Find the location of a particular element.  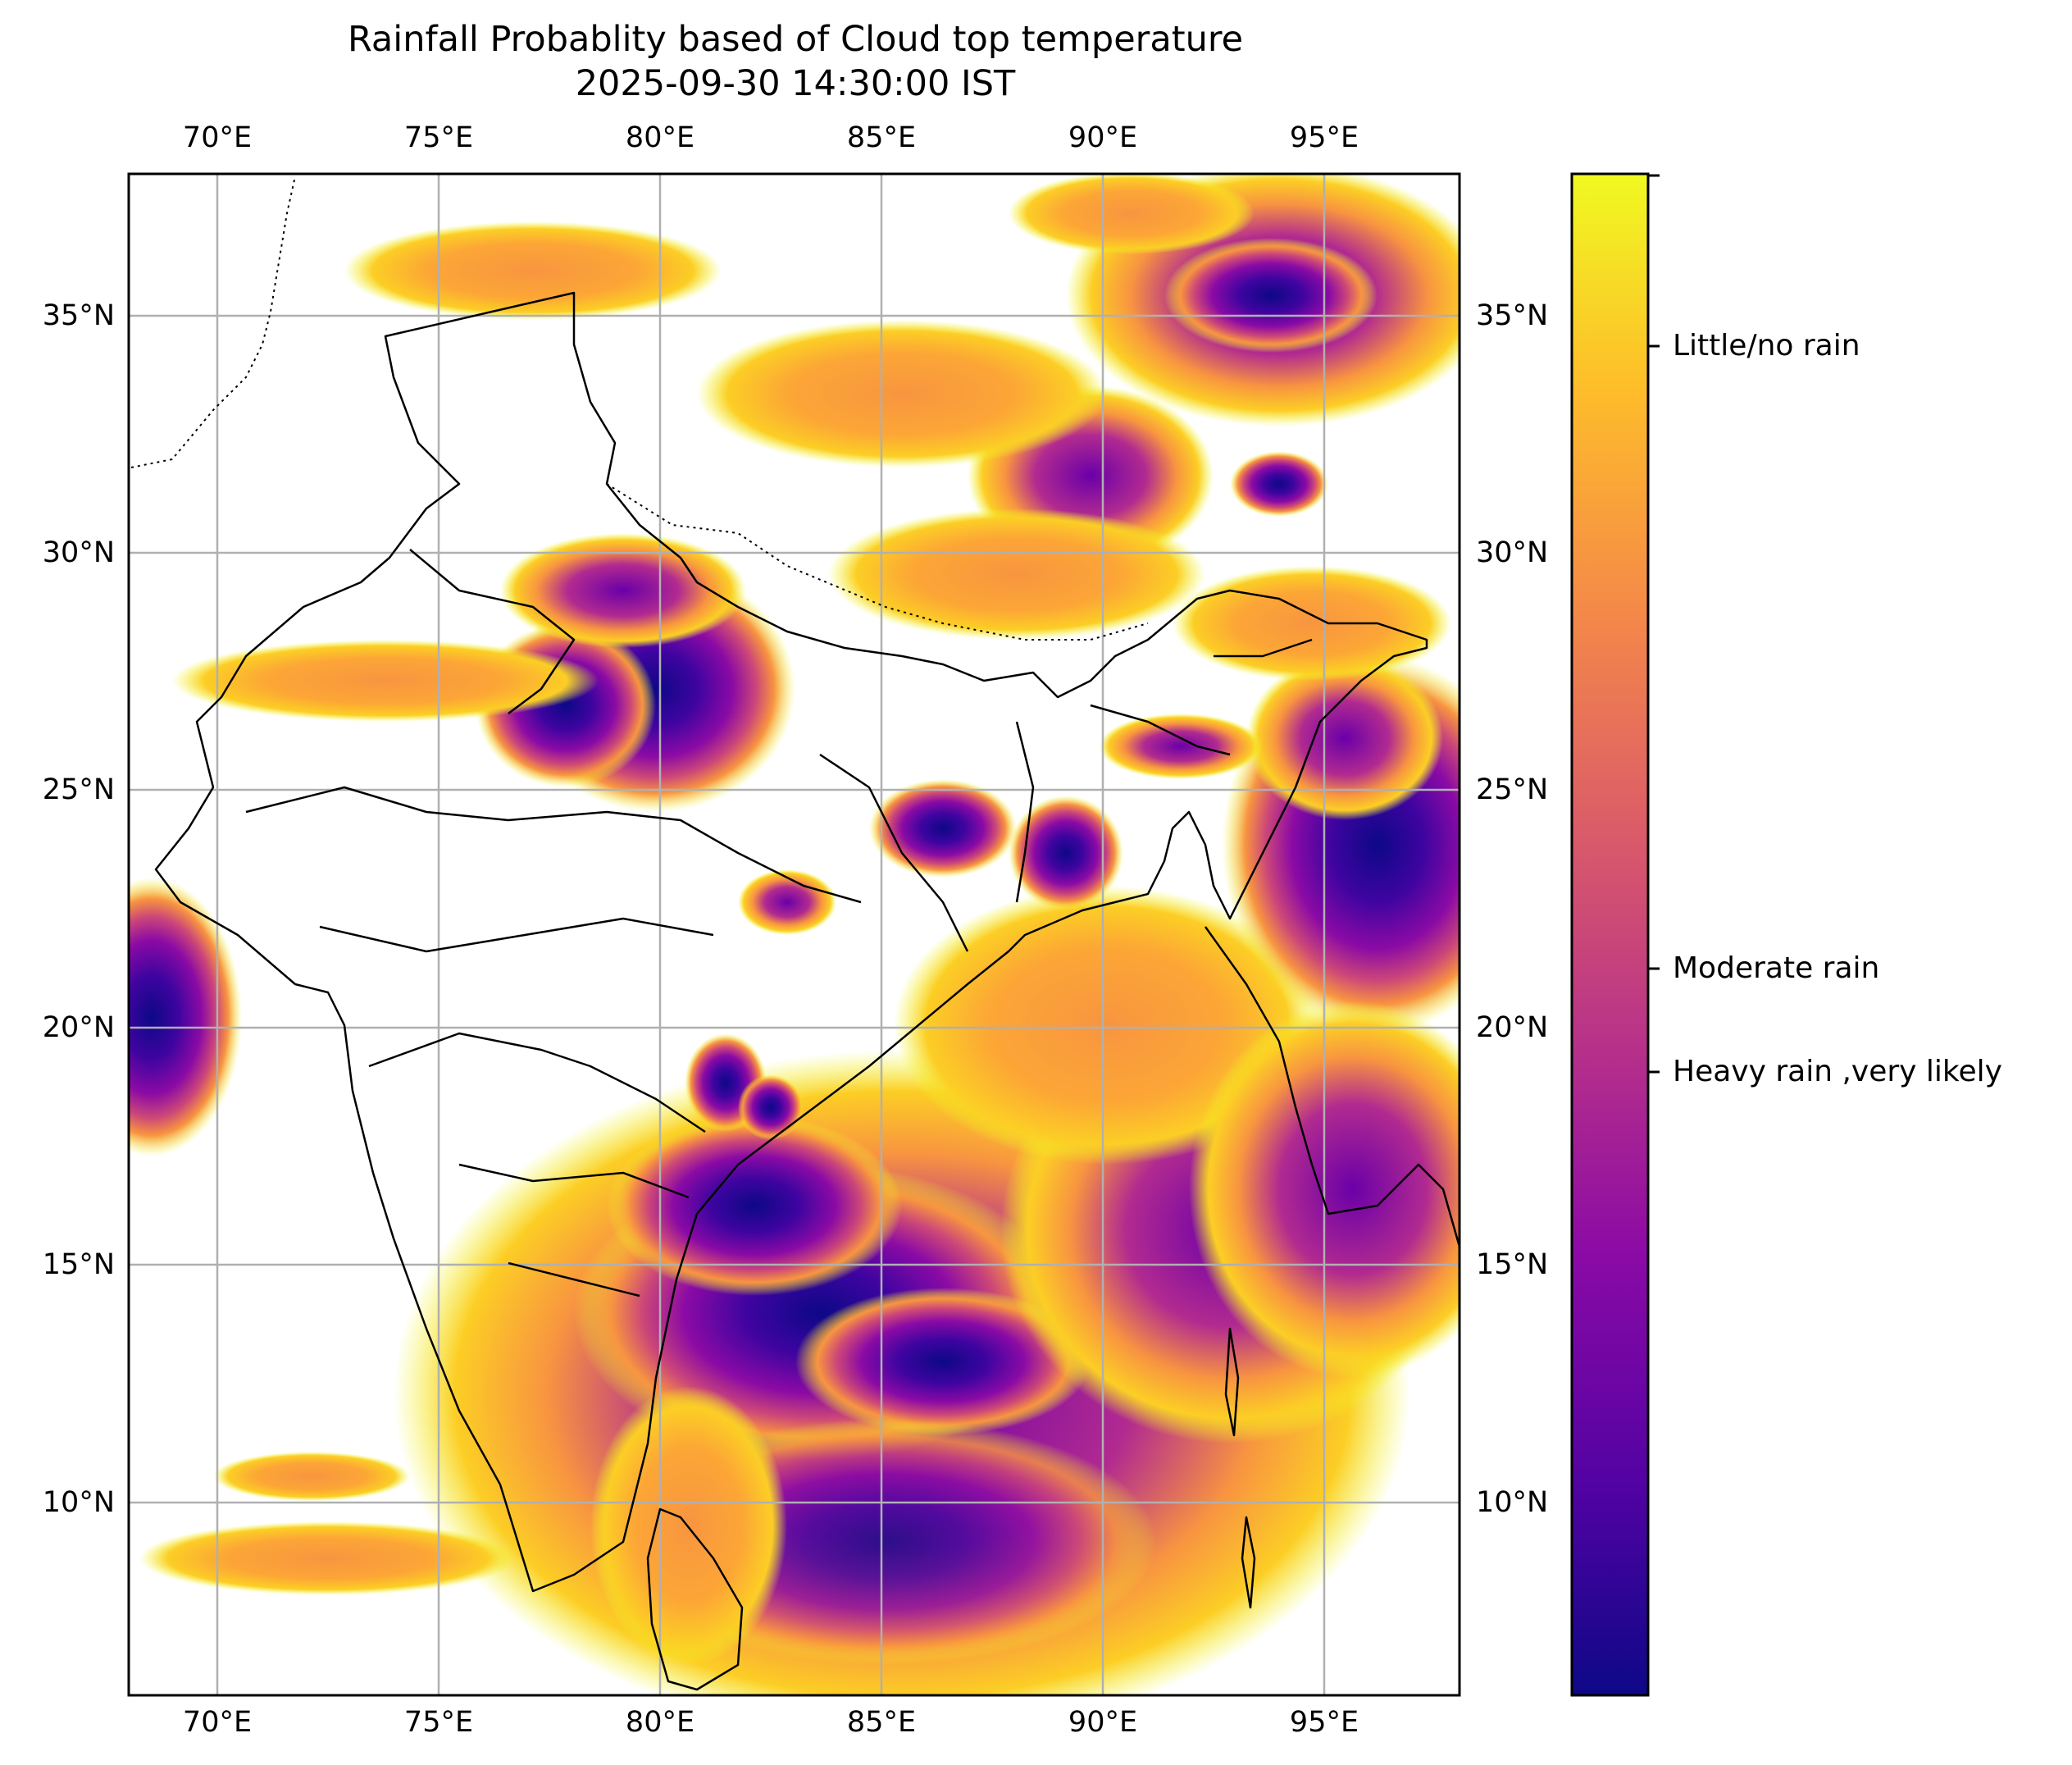

lon-tick-bottom: 90°E is located at coordinates (1103, 1722).